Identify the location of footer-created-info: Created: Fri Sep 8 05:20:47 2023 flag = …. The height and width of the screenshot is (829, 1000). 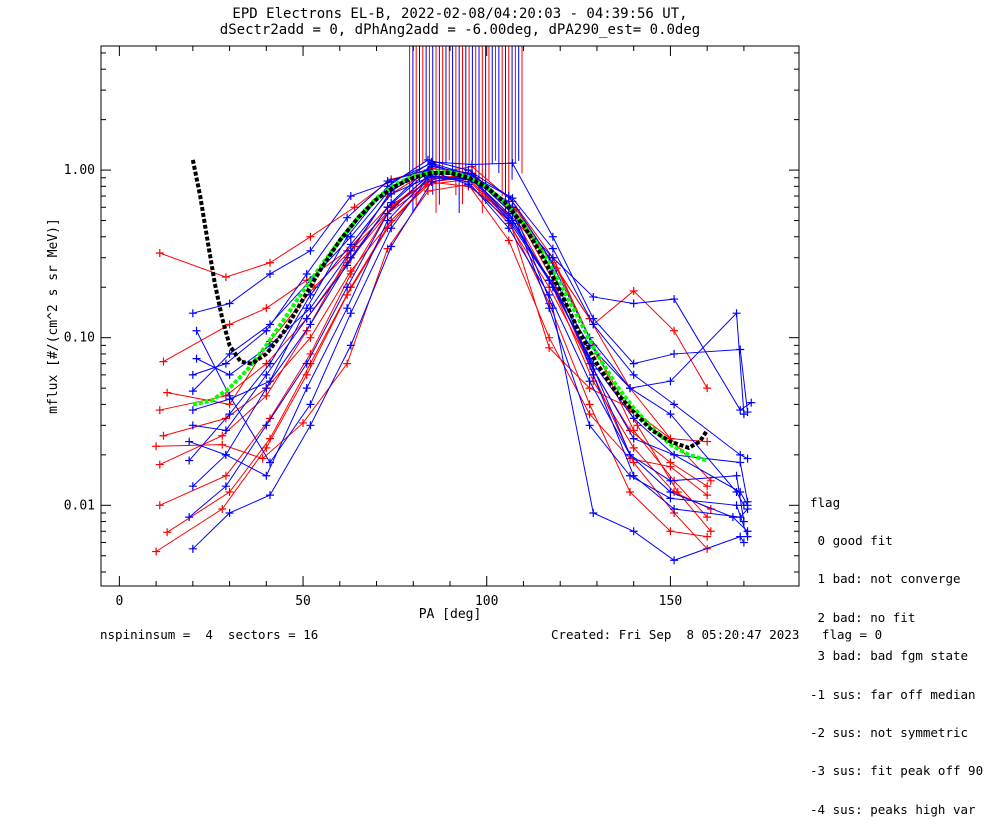
(717, 634).